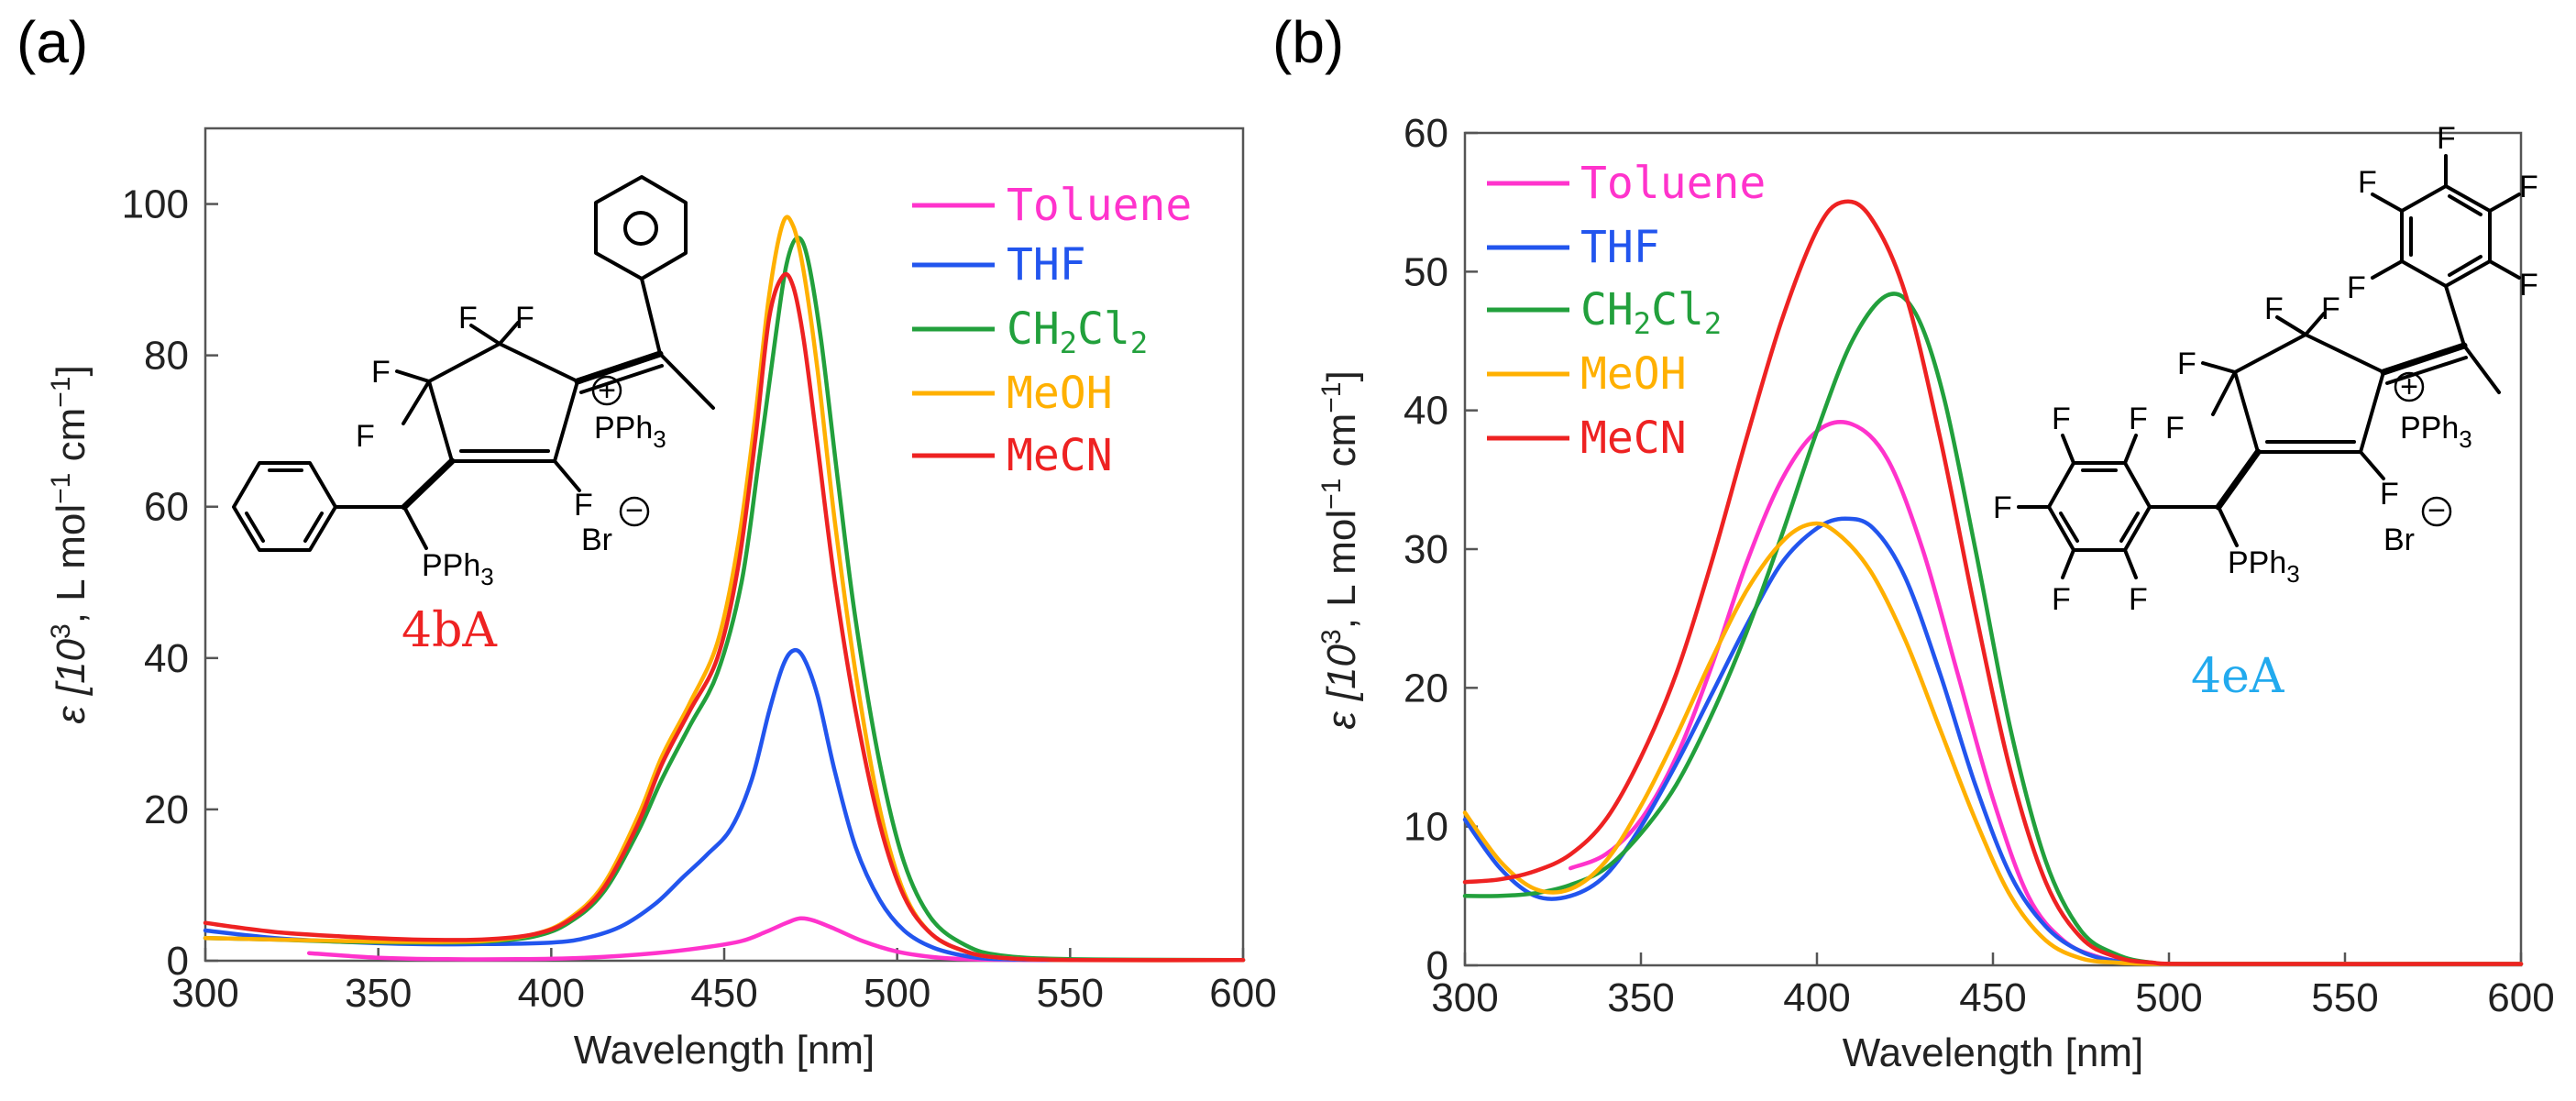 Image resolution: width=2576 pixels, height=1101 pixels. I want to click on legend-b-ch2cl2: CH2Cl2, so click(1604, 313).